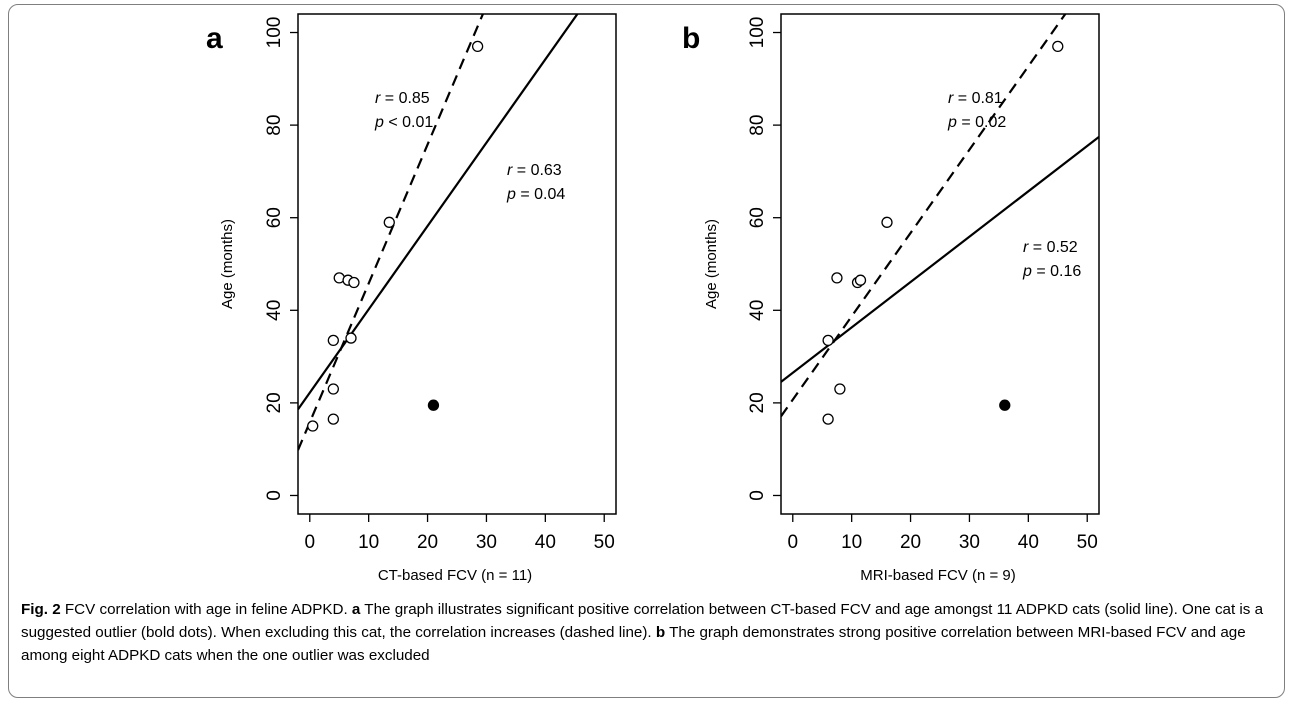 The width and height of the screenshot is (1293, 706). What do you see at coordinates (535, 194) in the screenshot?
I see `p-annotation: p = 0.04` at bounding box center [535, 194].